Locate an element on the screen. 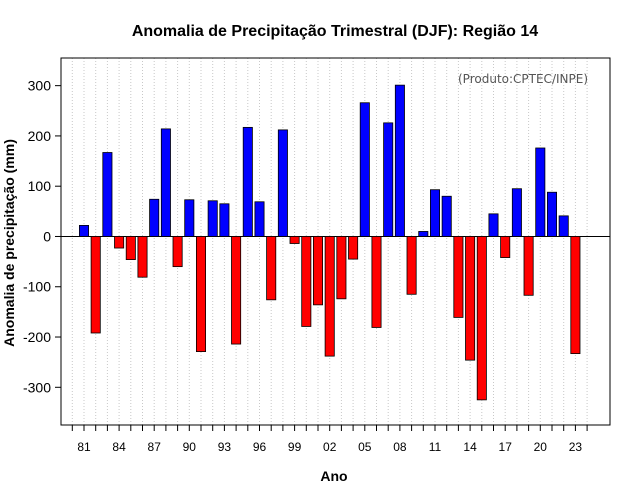 This screenshot has height=500, width=640. y-axis-label: Anomalia de precipitação (mm) is located at coordinates (9, 243).